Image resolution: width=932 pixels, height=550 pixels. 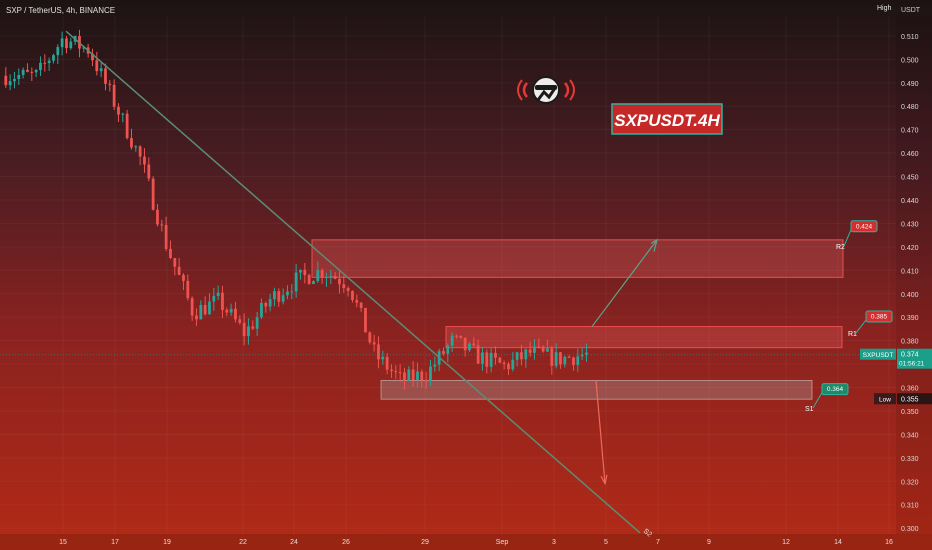 What do you see at coordinates (910, 131) in the screenshot?
I see `y-tick-label: 0.470` at bounding box center [910, 131].